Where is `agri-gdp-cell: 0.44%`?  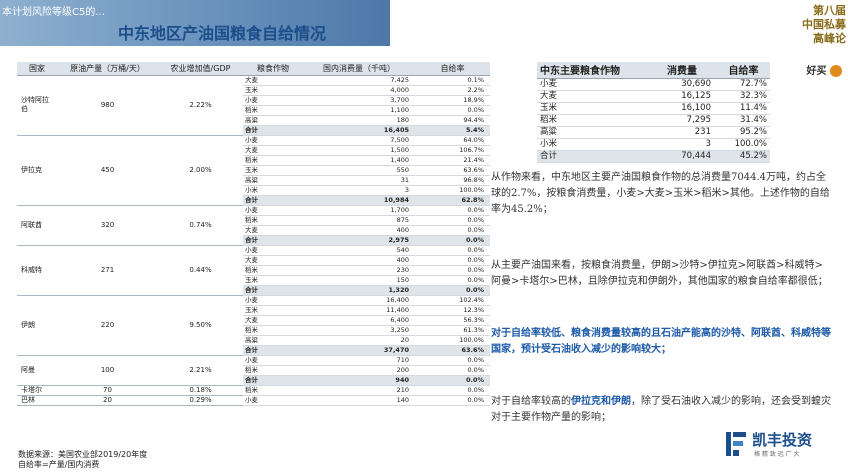 agri-gdp-cell: 0.44% is located at coordinates (200, 270).